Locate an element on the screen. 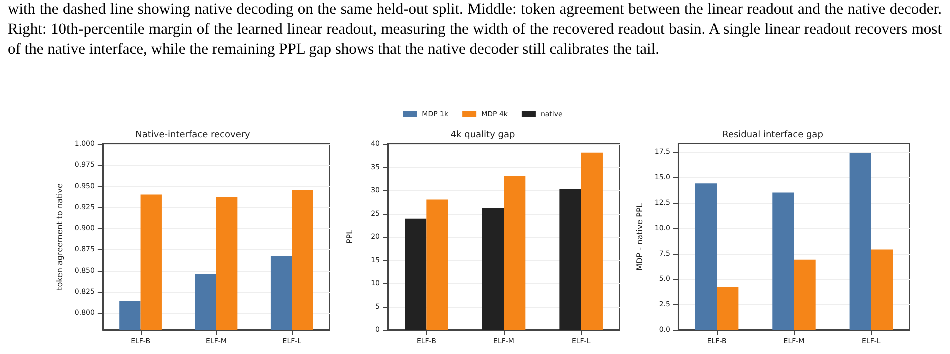 The image size is (950, 354). y-axis-title: MDP - native PPL is located at coordinates (640, 236).